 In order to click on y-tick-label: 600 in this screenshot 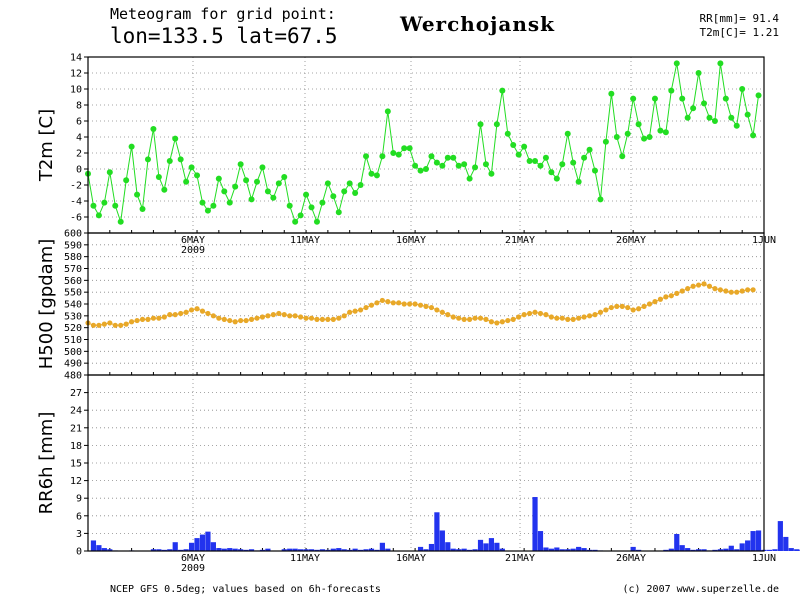, I will do `click(73, 234)`.